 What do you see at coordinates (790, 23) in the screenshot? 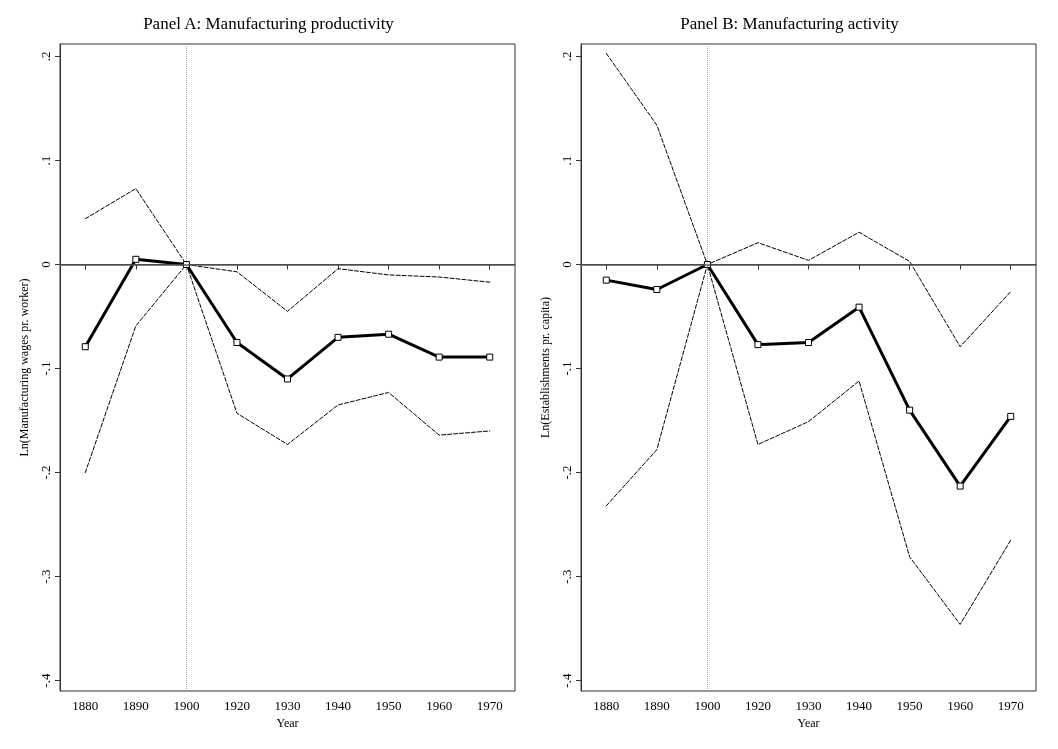
I see `chart-title: Panel B: Manufacturing activity` at bounding box center [790, 23].